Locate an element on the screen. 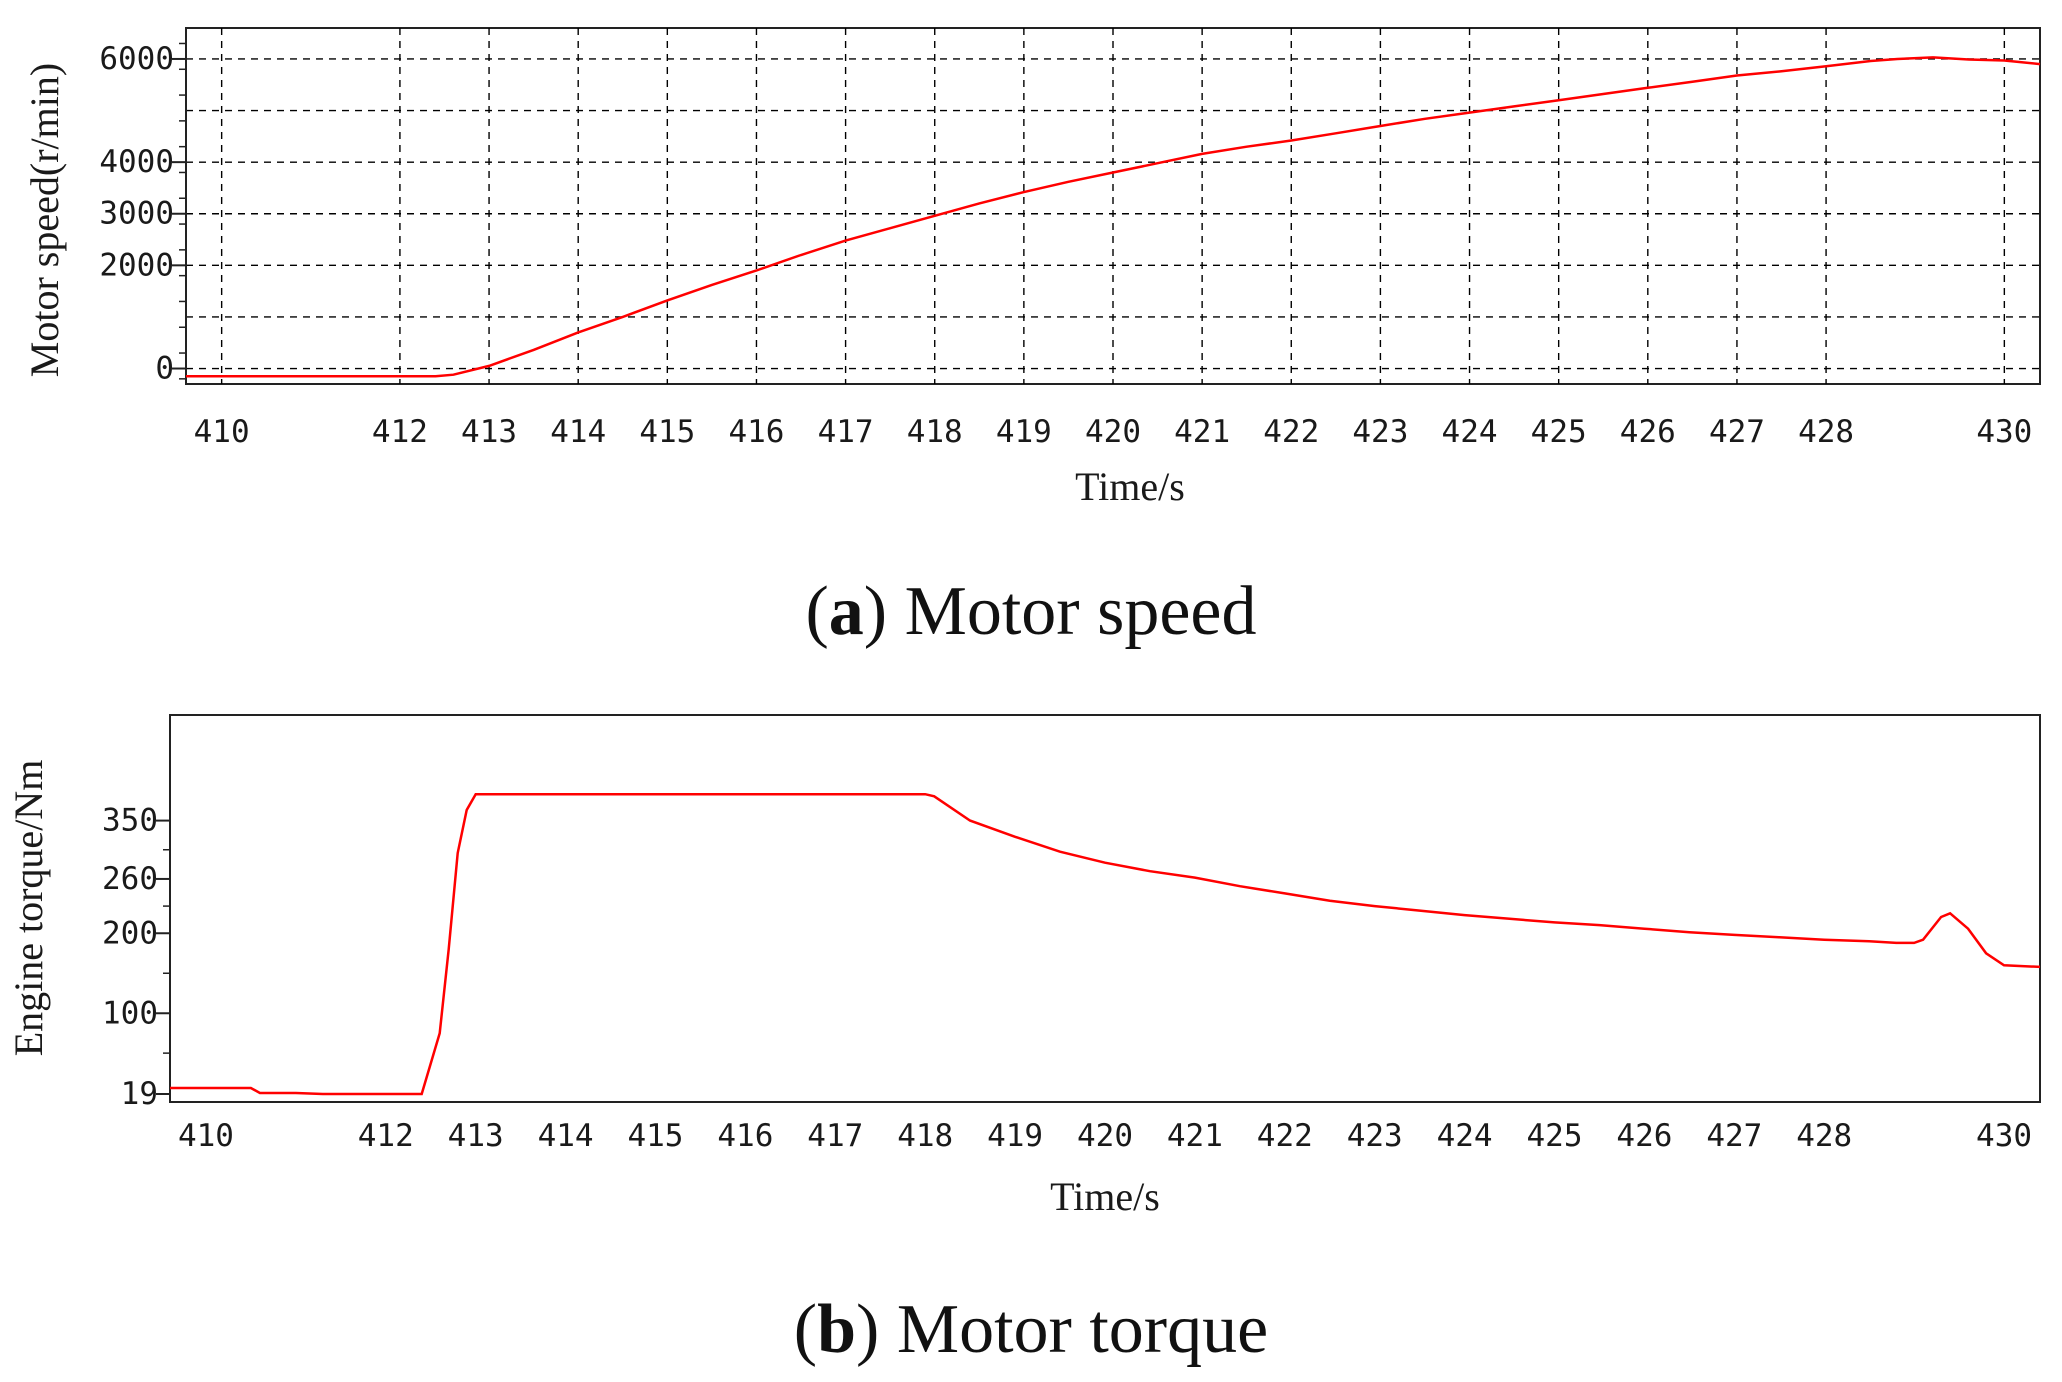 Image resolution: width=2062 pixels, height=1382 pixels. torque-x-tick-label: 424 is located at coordinates (1465, 1136).